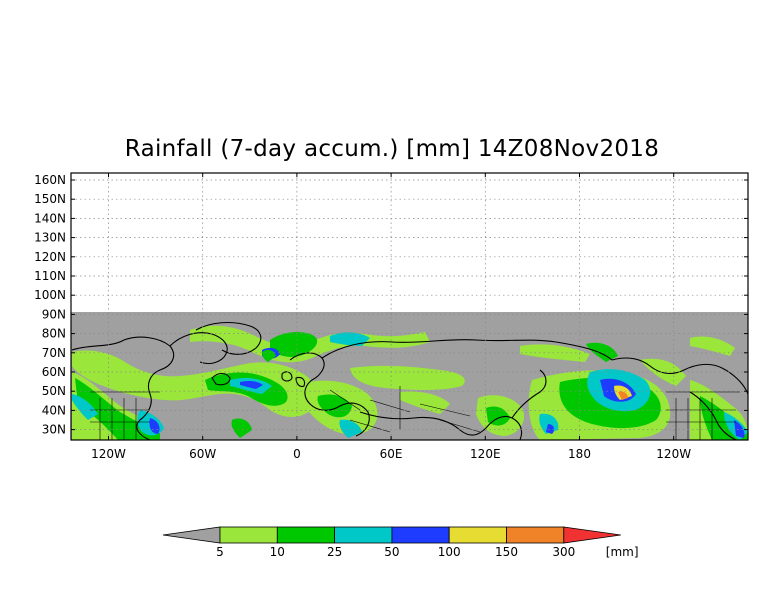 This screenshot has height=612, width=784. Describe the element at coordinates (334, 552) in the screenshot. I see `colorbar-level-label: 25` at that location.